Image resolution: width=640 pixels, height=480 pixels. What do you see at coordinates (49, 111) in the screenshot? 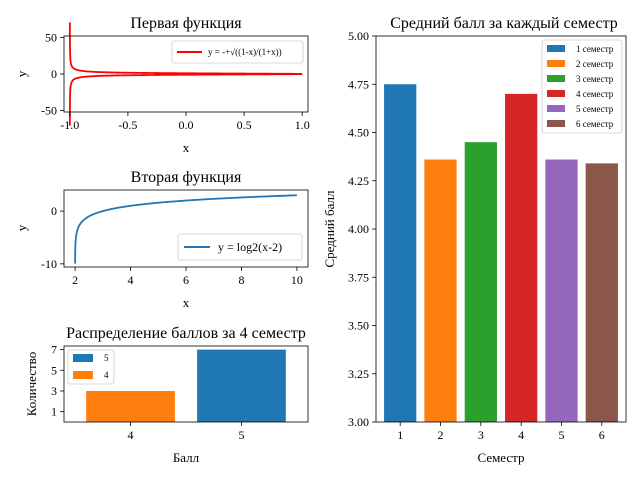
I see `y-tick-label: -50` at bounding box center [49, 111].